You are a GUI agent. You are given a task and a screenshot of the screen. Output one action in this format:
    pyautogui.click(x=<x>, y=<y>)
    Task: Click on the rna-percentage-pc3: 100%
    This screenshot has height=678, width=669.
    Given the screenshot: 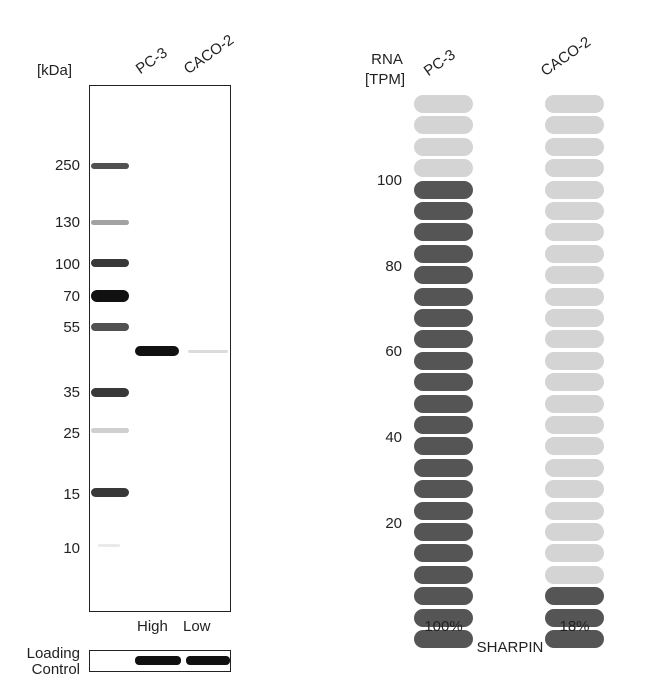 What is the action you would take?
    pyautogui.click(x=443, y=626)
    